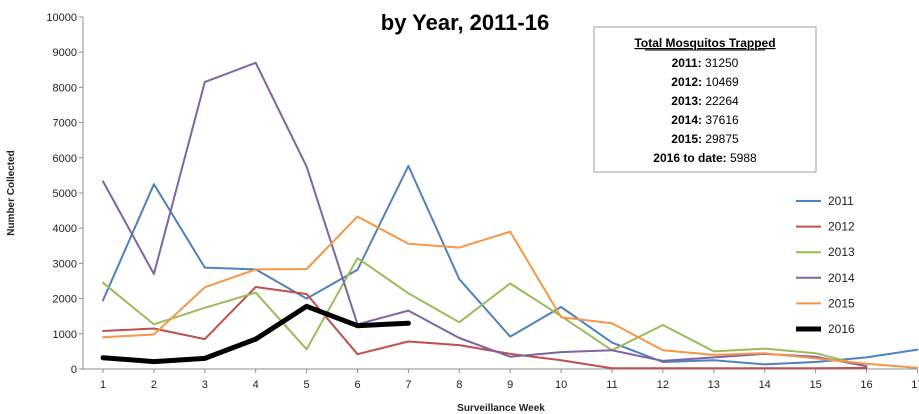 This screenshot has width=919, height=414. What do you see at coordinates (841, 227) in the screenshot?
I see `legend-label: 2012` at bounding box center [841, 227].